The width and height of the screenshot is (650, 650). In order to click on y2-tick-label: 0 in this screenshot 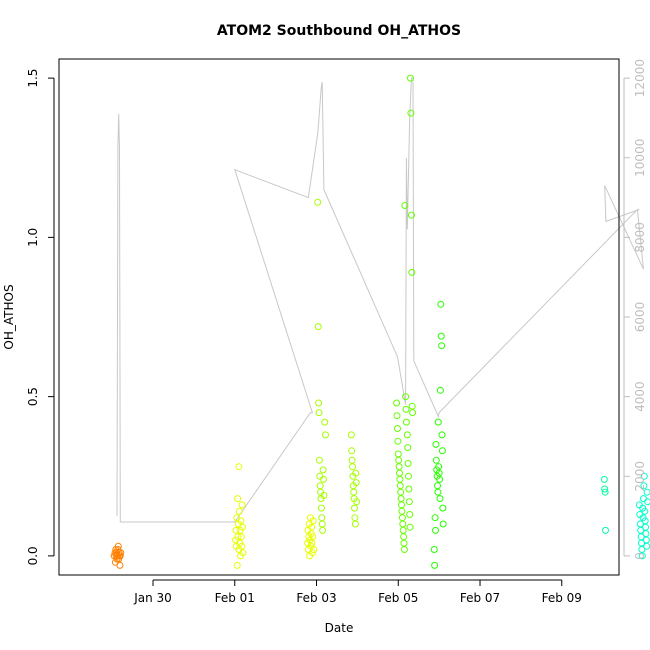, I will do `click(640, 556)`.